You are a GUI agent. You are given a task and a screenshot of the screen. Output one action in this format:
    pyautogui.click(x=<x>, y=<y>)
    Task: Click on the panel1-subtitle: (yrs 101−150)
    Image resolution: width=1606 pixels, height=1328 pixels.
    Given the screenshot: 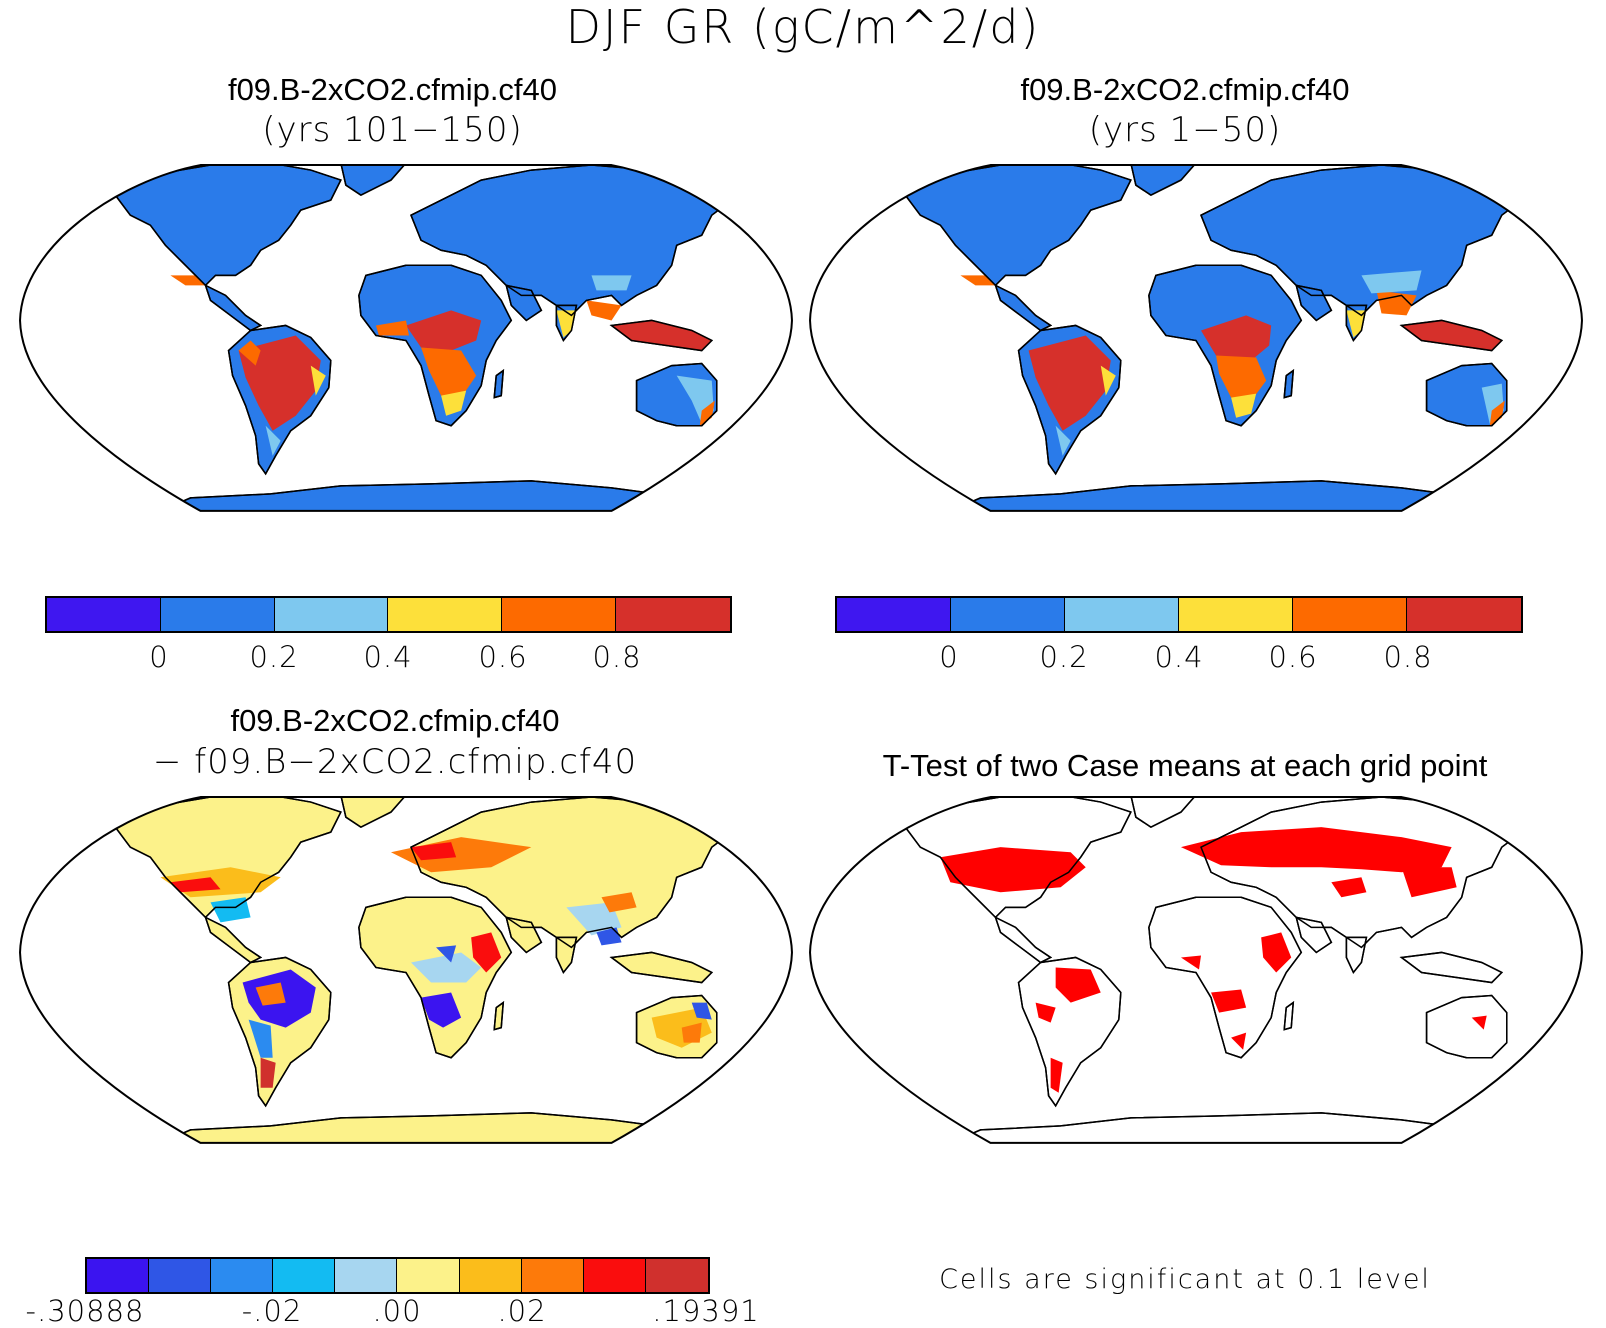 What is the action you would take?
    pyautogui.click(x=392, y=130)
    